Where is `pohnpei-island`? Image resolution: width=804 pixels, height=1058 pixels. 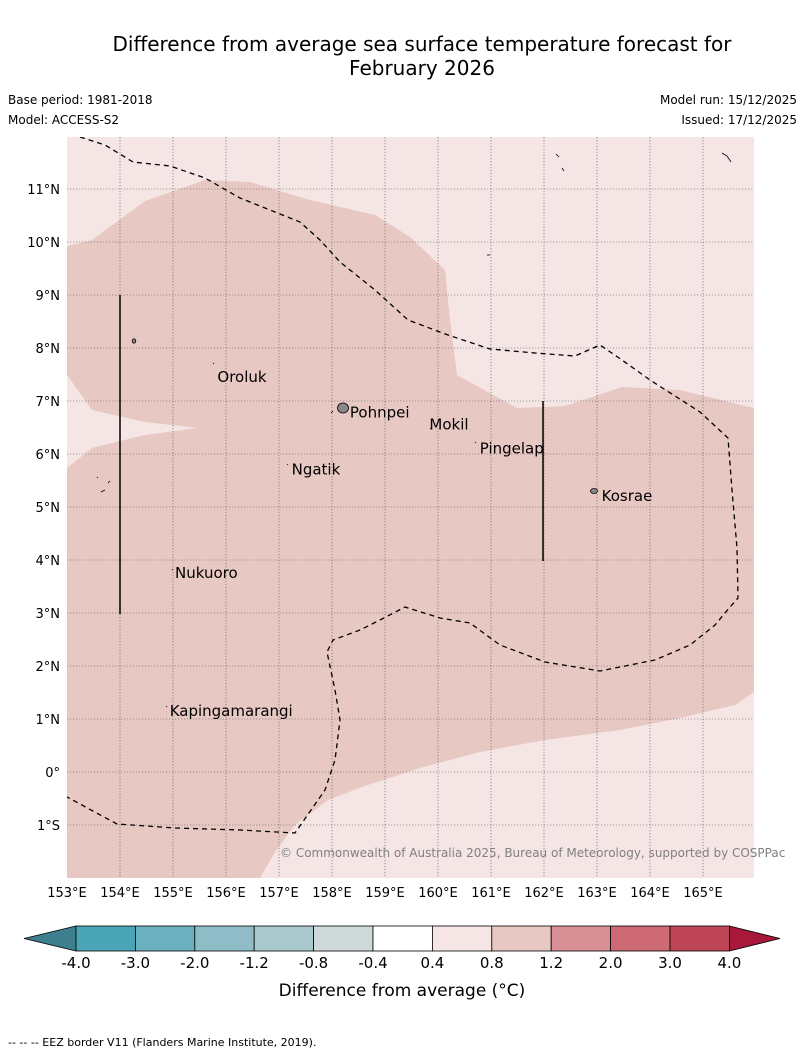
pohnpei-island is located at coordinates (343, 408).